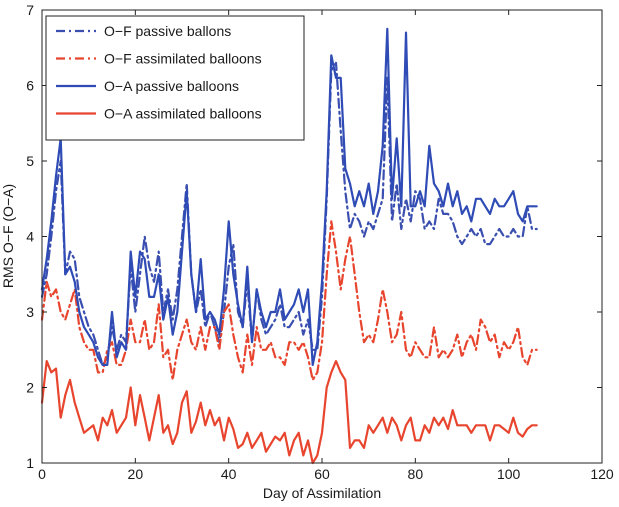 Image resolution: width=619 pixels, height=507 pixels. What do you see at coordinates (30, 161) in the screenshot?
I see `y-tick-label: 5` at bounding box center [30, 161].